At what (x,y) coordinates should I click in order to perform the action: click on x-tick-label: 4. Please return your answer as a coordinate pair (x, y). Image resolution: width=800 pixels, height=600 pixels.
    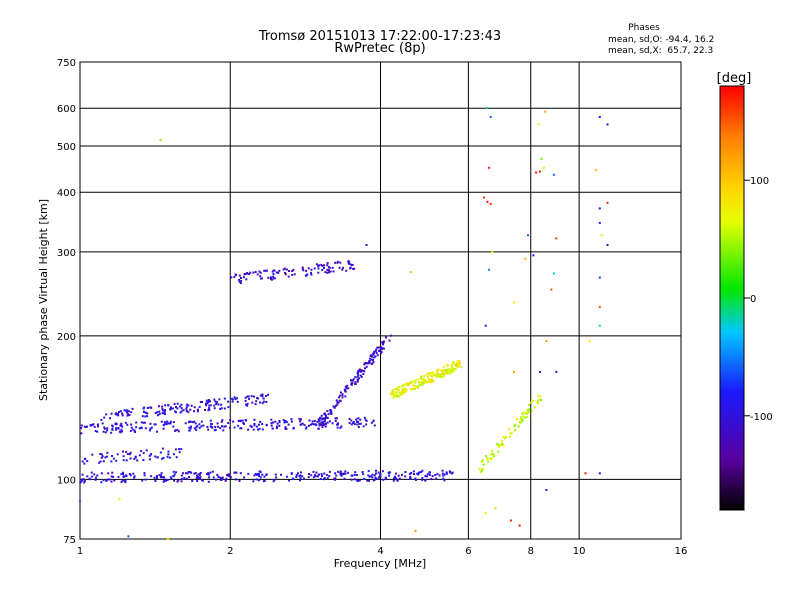
    Looking at the image, I should click on (380, 551).